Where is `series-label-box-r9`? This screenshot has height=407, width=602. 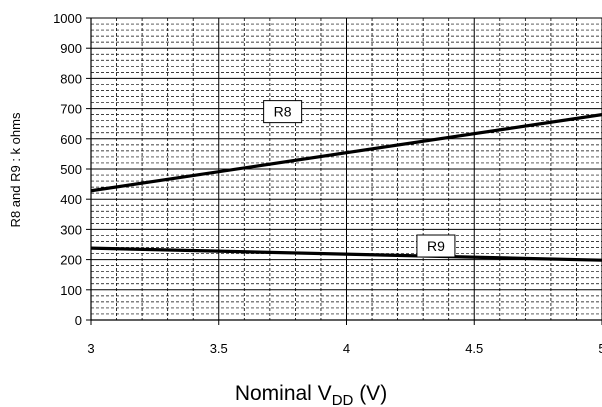 series-label-box-r9 is located at coordinates (436, 246).